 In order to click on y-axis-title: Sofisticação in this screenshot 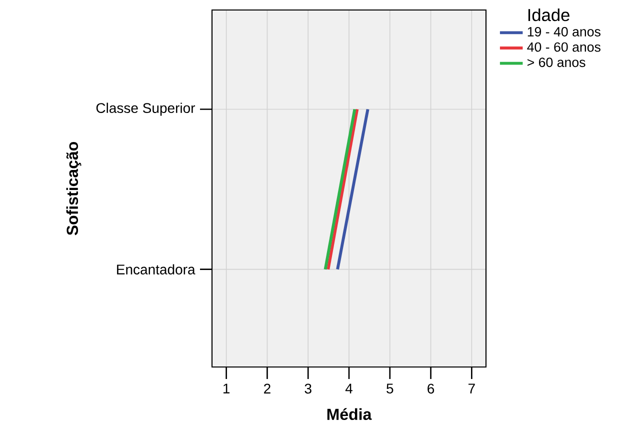, I will do `click(74, 189)`.